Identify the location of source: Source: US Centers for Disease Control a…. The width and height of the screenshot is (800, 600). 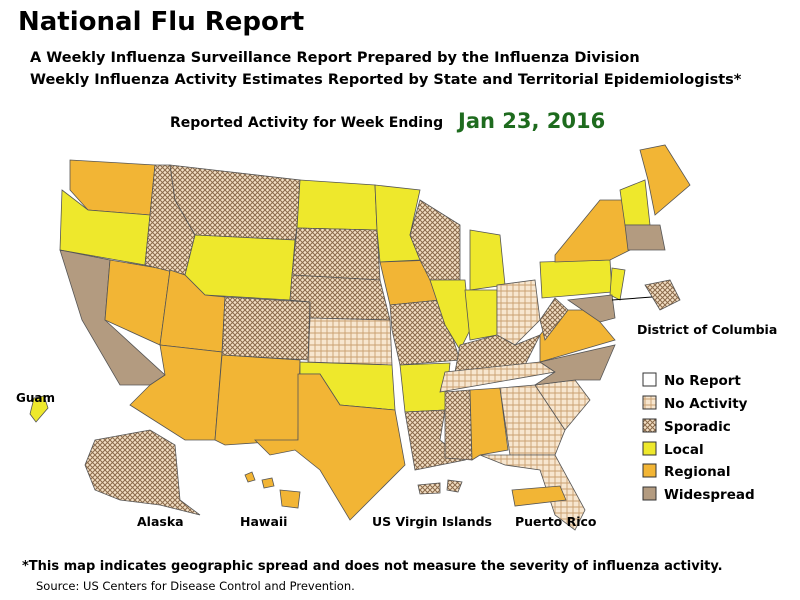
(195, 586).